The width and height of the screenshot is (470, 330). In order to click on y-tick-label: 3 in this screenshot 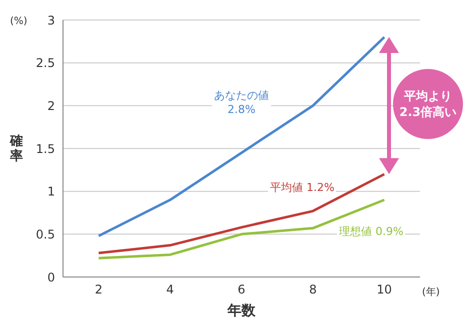, I will do `click(51, 20)`.